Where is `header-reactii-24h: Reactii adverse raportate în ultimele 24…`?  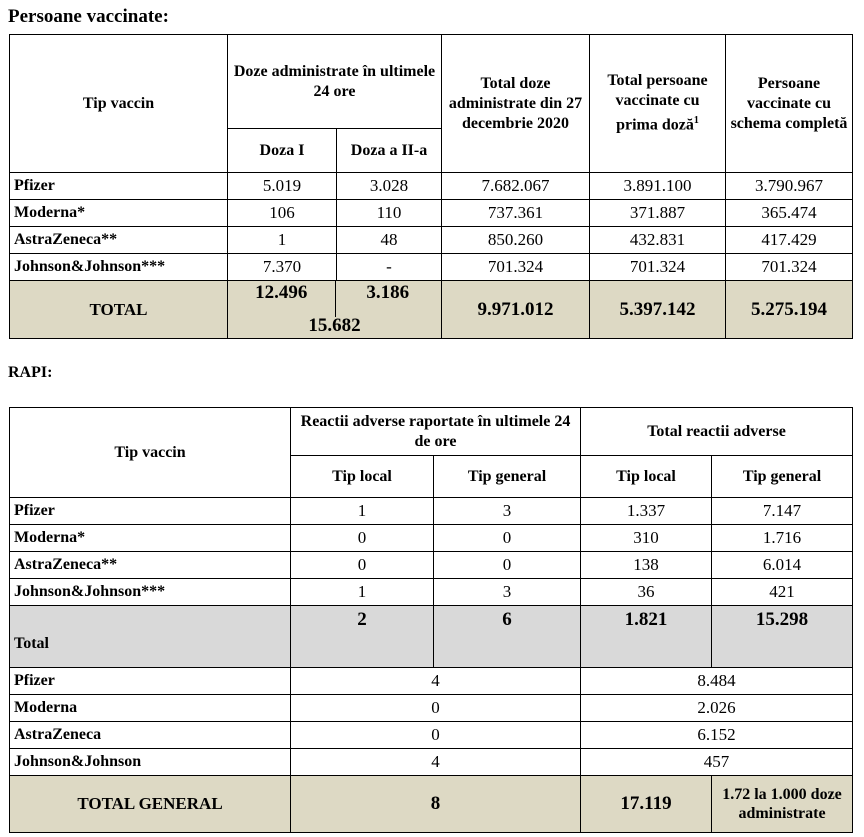 header-reactii-24h: Reactii adverse raportate în ultimele 24… is located at coordinates (435, 431).